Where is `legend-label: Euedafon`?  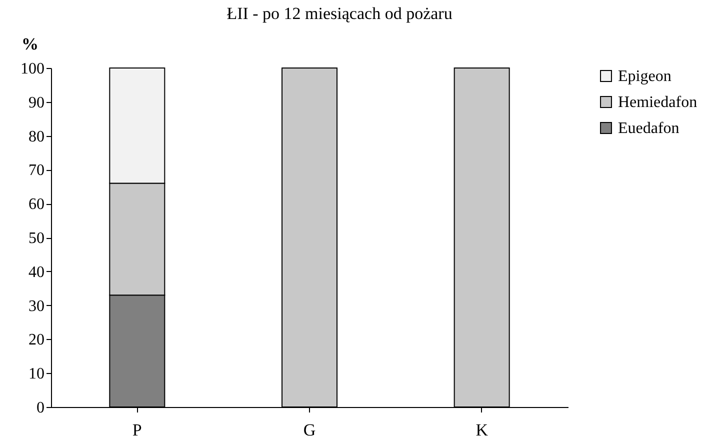
legend-label: Euedafon is located at coordinates (649, 128).